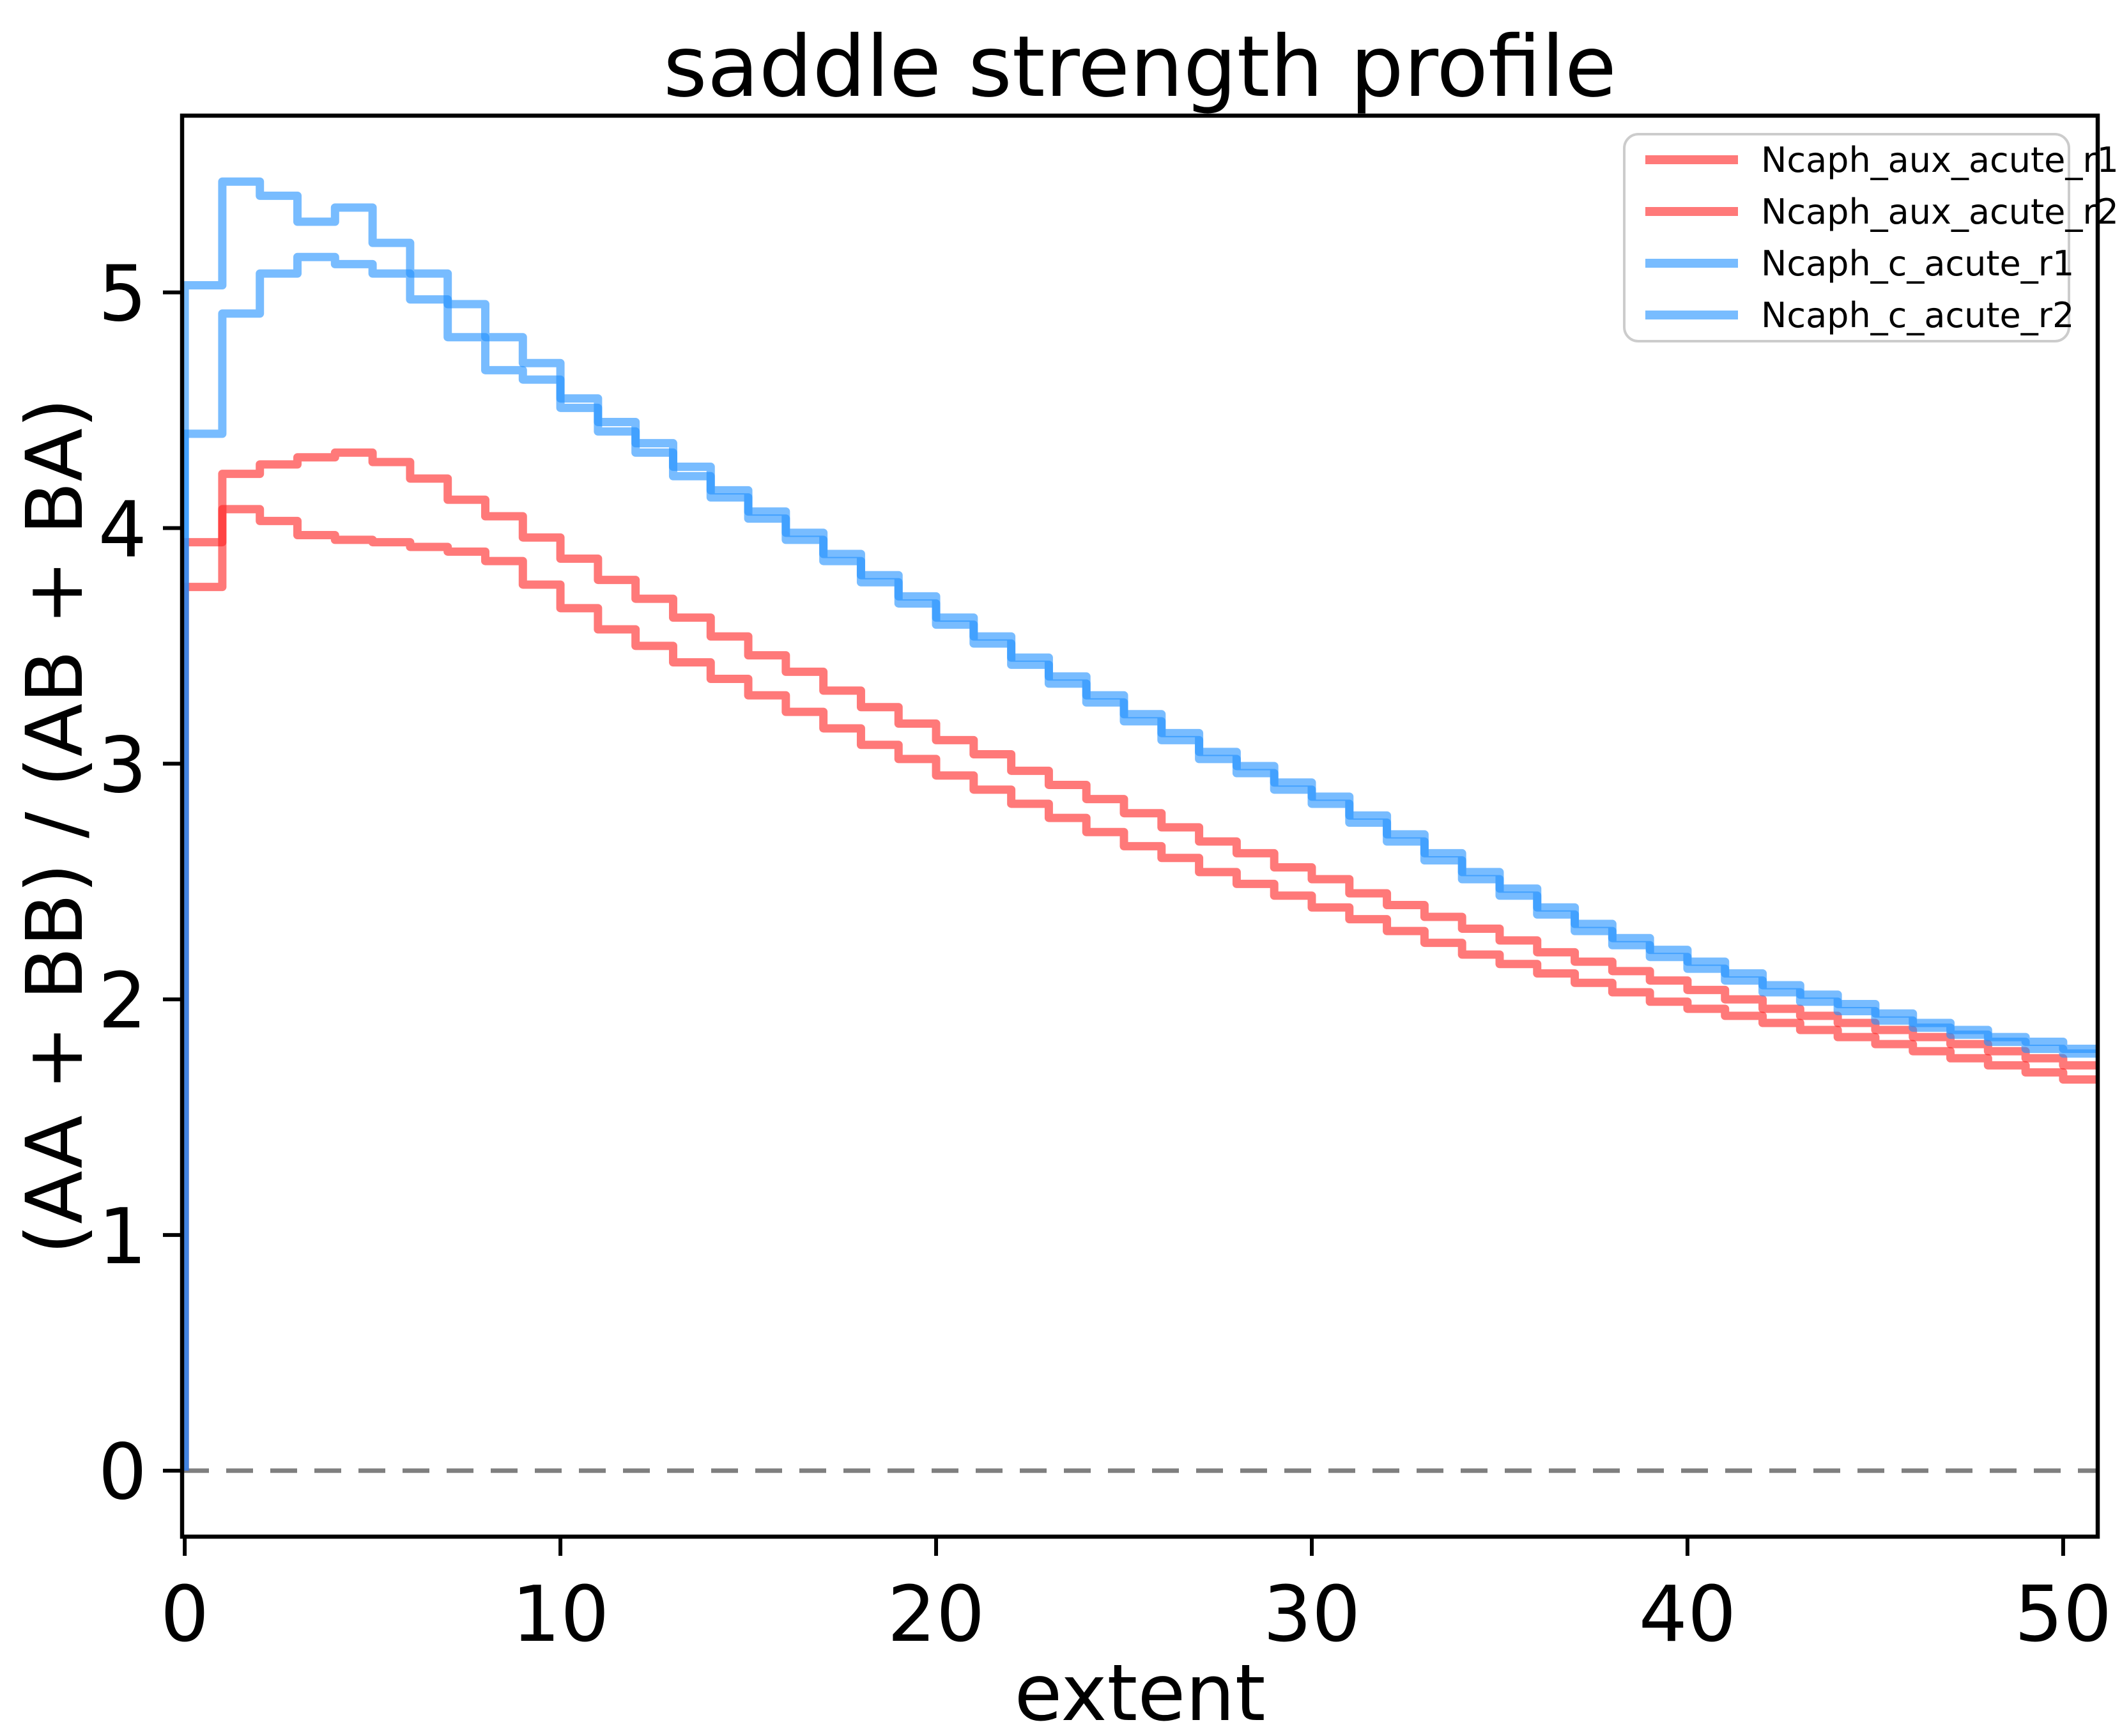 The image size is (2122, 1736). What do you see at coordinates (184, 1615) in the screenshot?
I see `x-tick-label-0: 0` at bounding box center [184, 1615].